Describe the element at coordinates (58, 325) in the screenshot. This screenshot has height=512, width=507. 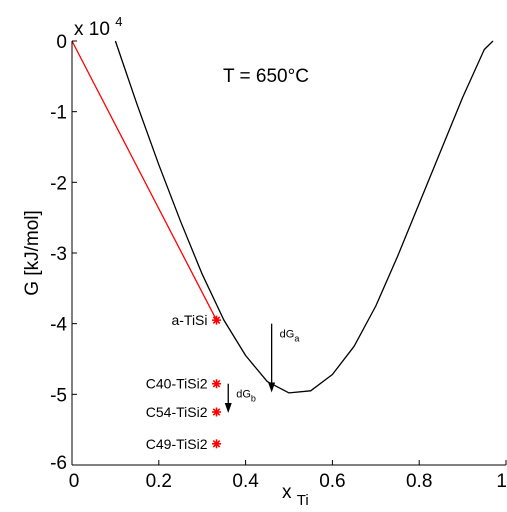
I see `y-tick-label: -4` at that location.